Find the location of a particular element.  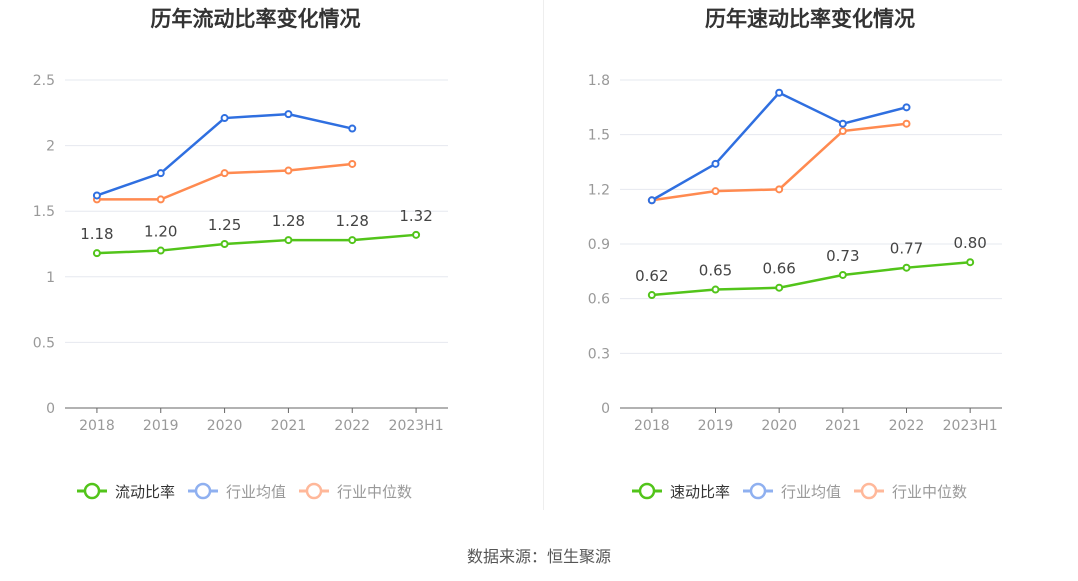

legend-item: 流动比率 is located at coordinates (145, 492).